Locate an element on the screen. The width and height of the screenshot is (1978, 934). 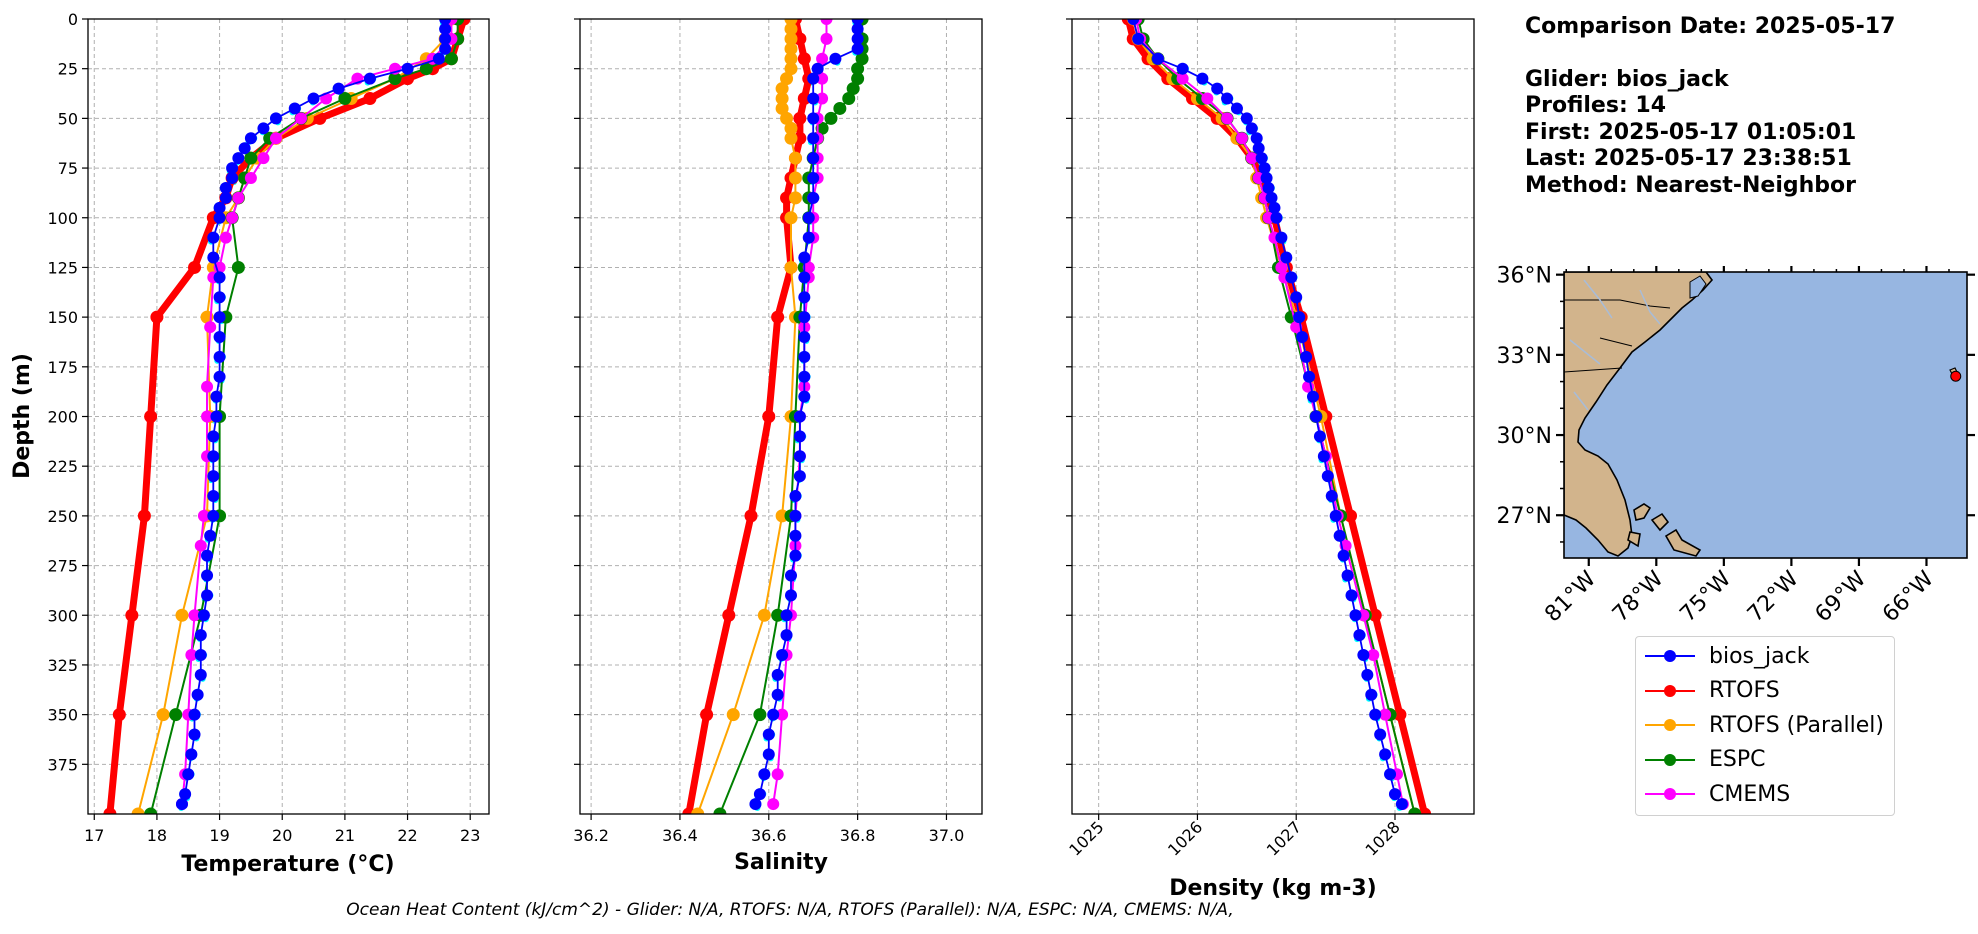
series-line is located at coordinates (1269, 412).